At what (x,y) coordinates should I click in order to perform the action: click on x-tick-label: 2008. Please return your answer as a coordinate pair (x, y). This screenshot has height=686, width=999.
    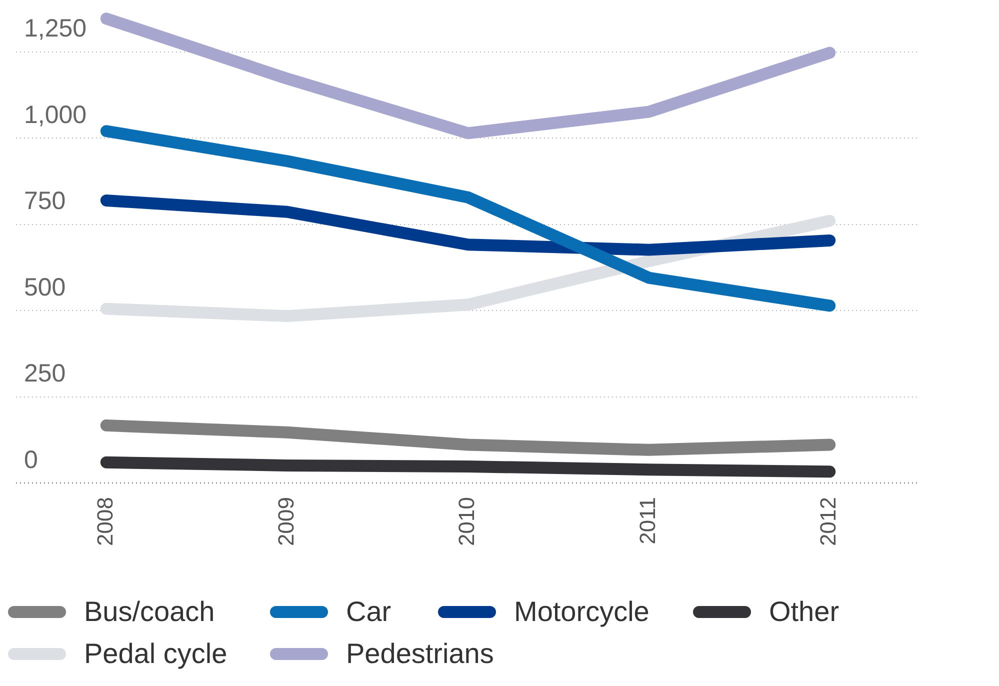
    Looking at the image, I should click on (105, 521).